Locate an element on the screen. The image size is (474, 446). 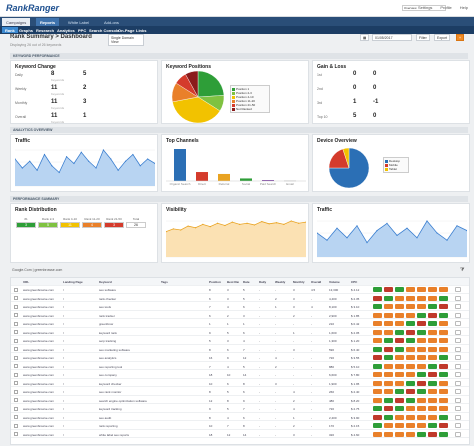
help-link: Help is located at coordinates (463, 7).